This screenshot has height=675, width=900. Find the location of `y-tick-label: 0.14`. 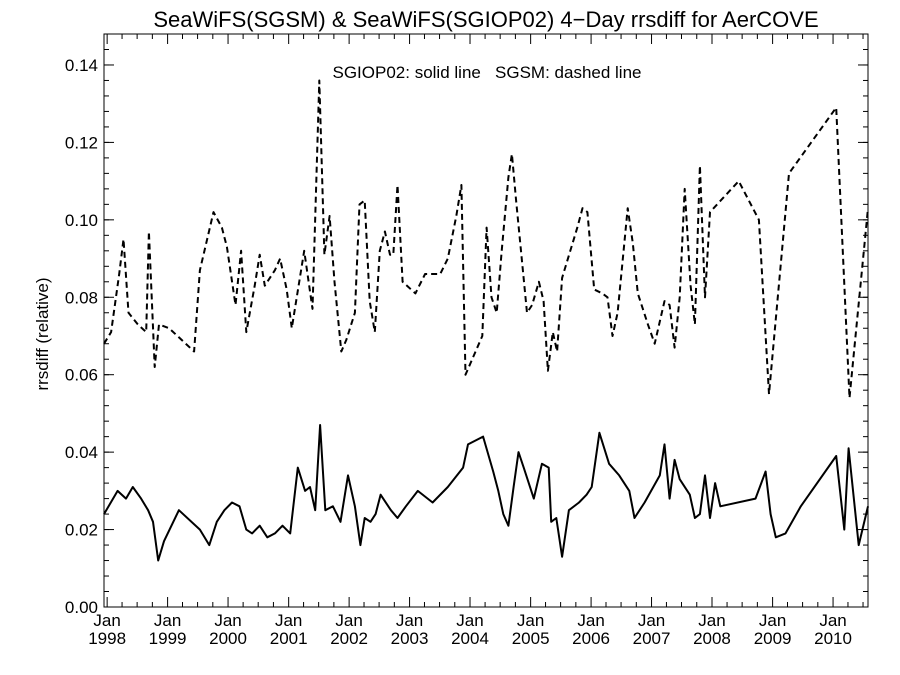

y-tick-label: 0.14 is located at coordinates (81, 65).